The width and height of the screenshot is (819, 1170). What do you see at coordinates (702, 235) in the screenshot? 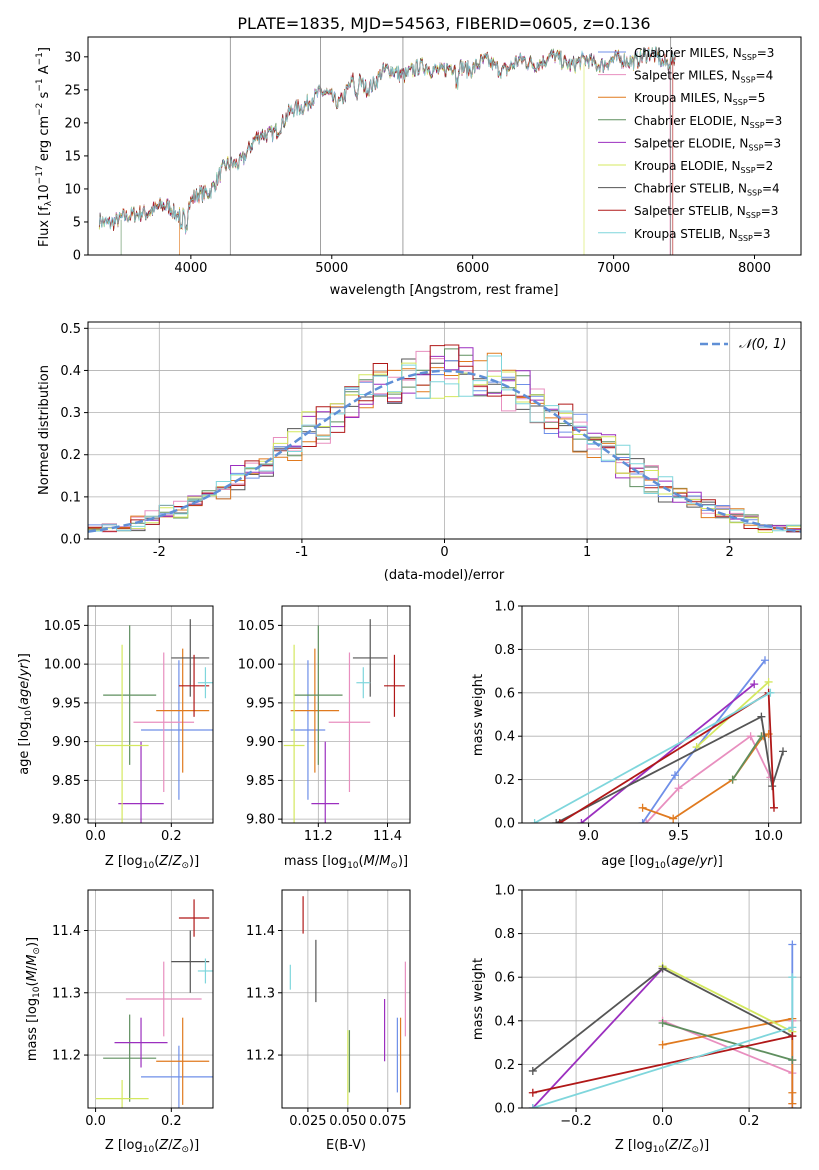
I see `legend-label: Kroupa STELIB, NSSP=3` at bounding box center [702, 235].